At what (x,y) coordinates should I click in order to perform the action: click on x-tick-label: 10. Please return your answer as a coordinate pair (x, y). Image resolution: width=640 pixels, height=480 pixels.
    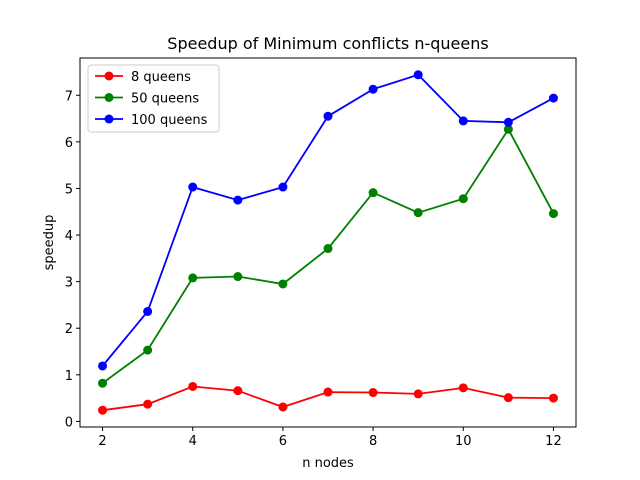
    Looking at the image, I should click on (463, 441).